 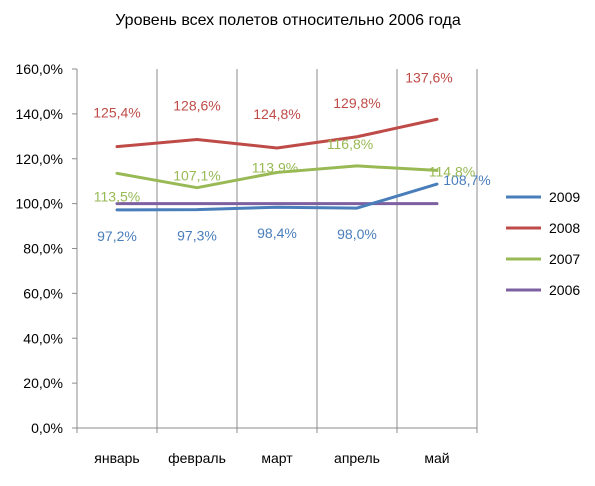 What do you see at coordinates (428, 77) in the screenshot?
I see `data-label-2008: 137,6%` at bounding box center [428, 77].